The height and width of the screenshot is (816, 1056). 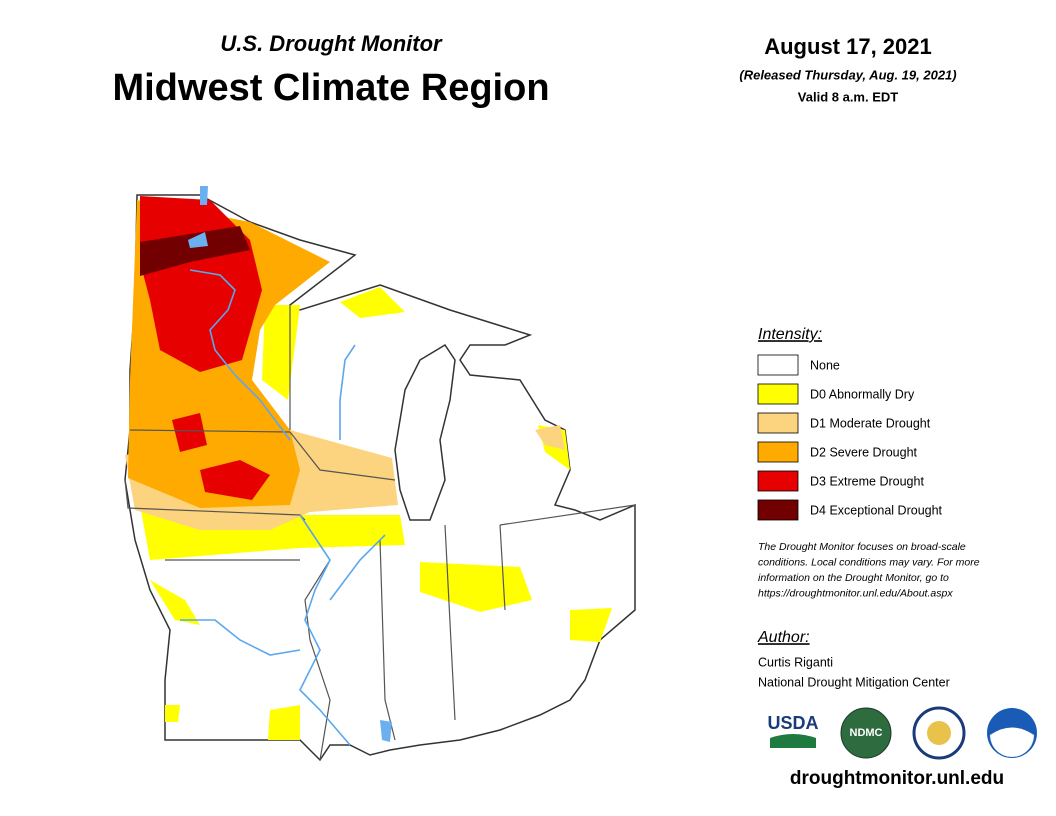 What do you see at coordinates (795, 662) in the screenshot?
I see `author-name: Curtis Riganti` at bounding box center [795, 662].